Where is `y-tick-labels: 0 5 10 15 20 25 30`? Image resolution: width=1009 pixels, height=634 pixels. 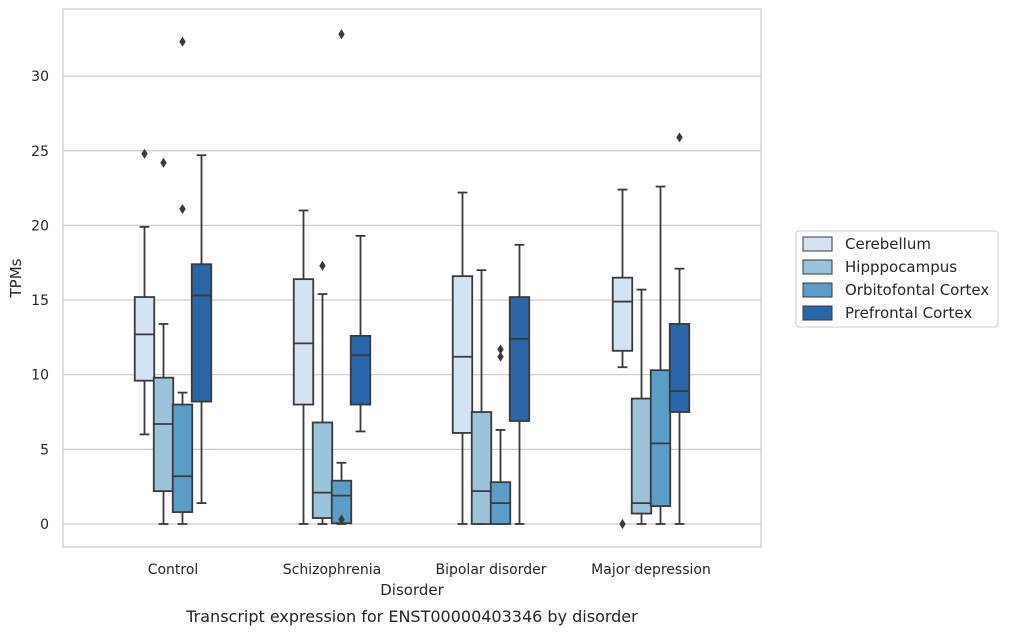
y-tick-labels: 0 5 10 15 20 25 30 is located at coordinates (40, 301).